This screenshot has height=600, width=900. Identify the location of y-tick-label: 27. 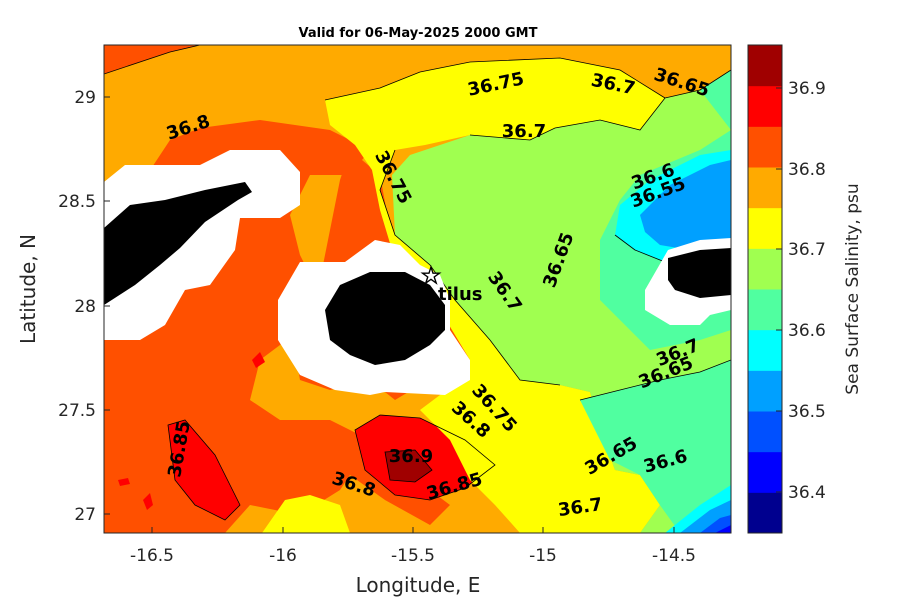
(85, 515).